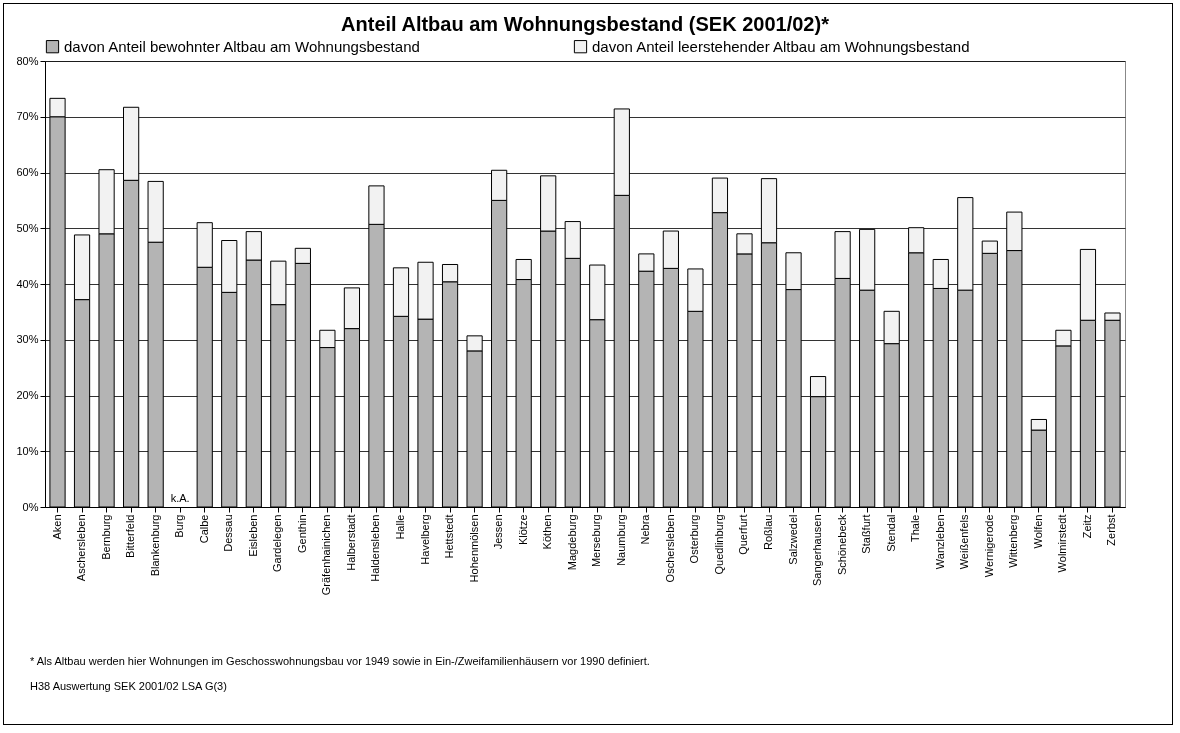  Describe the element at coordinates (27, 395) in the screenshot. I see `y-tick-label: 20%` at that location.